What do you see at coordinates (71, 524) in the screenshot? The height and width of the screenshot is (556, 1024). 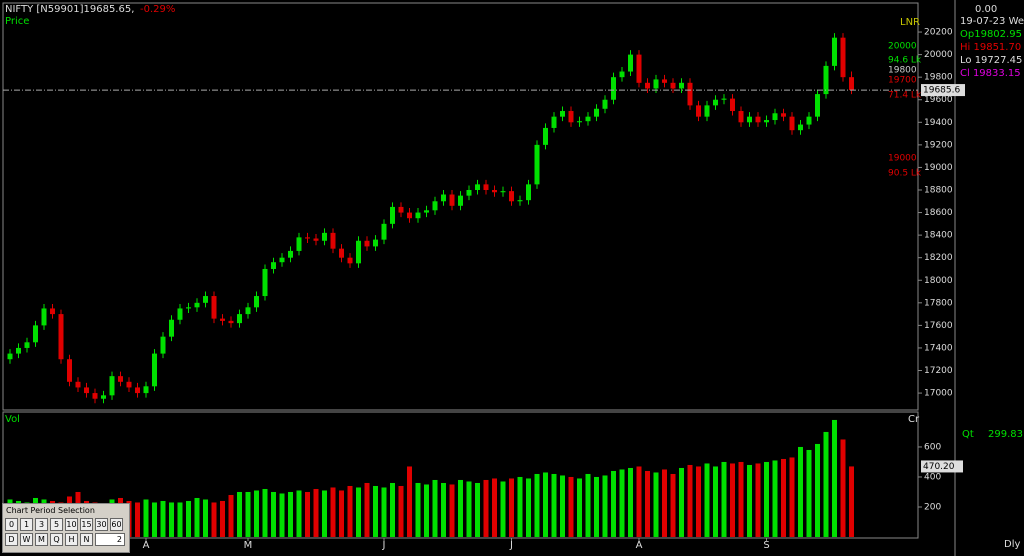 I see `period-button: 10` at bounding box center [71, 524].